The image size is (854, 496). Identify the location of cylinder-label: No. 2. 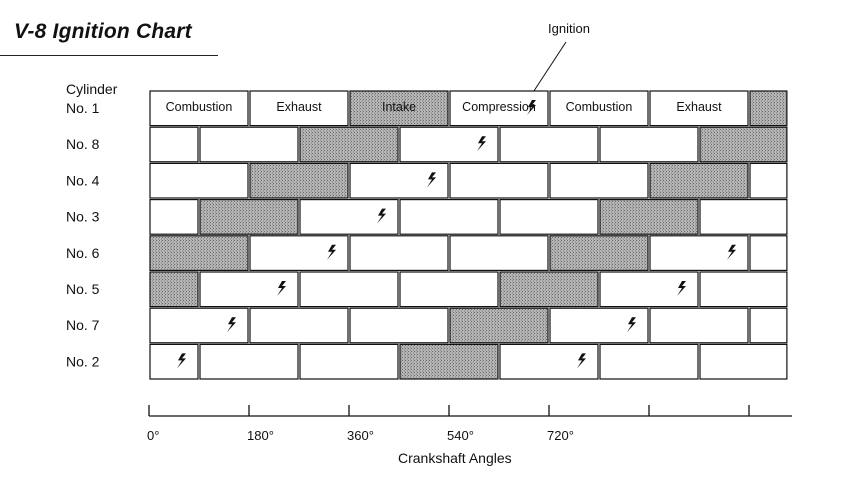
(83, 361).